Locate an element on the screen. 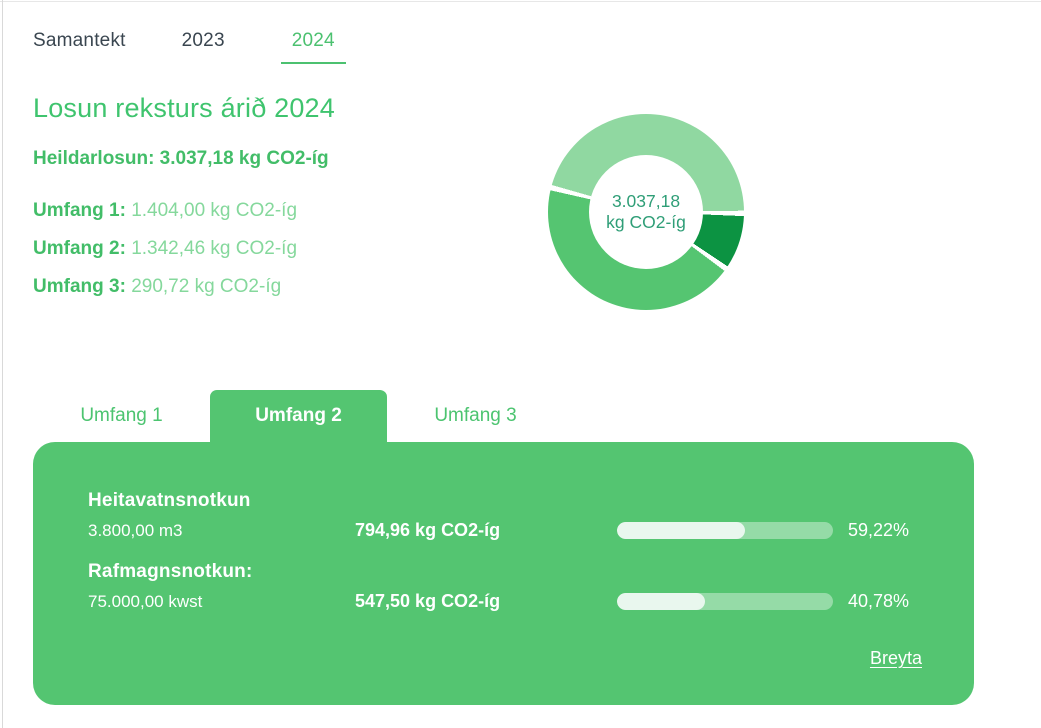 The height and width of the screenshot is (728, 1041). scope-tab-bar: Umfang 1 Umfang 2 Umfang 3 is located at coordinates (298, 416).